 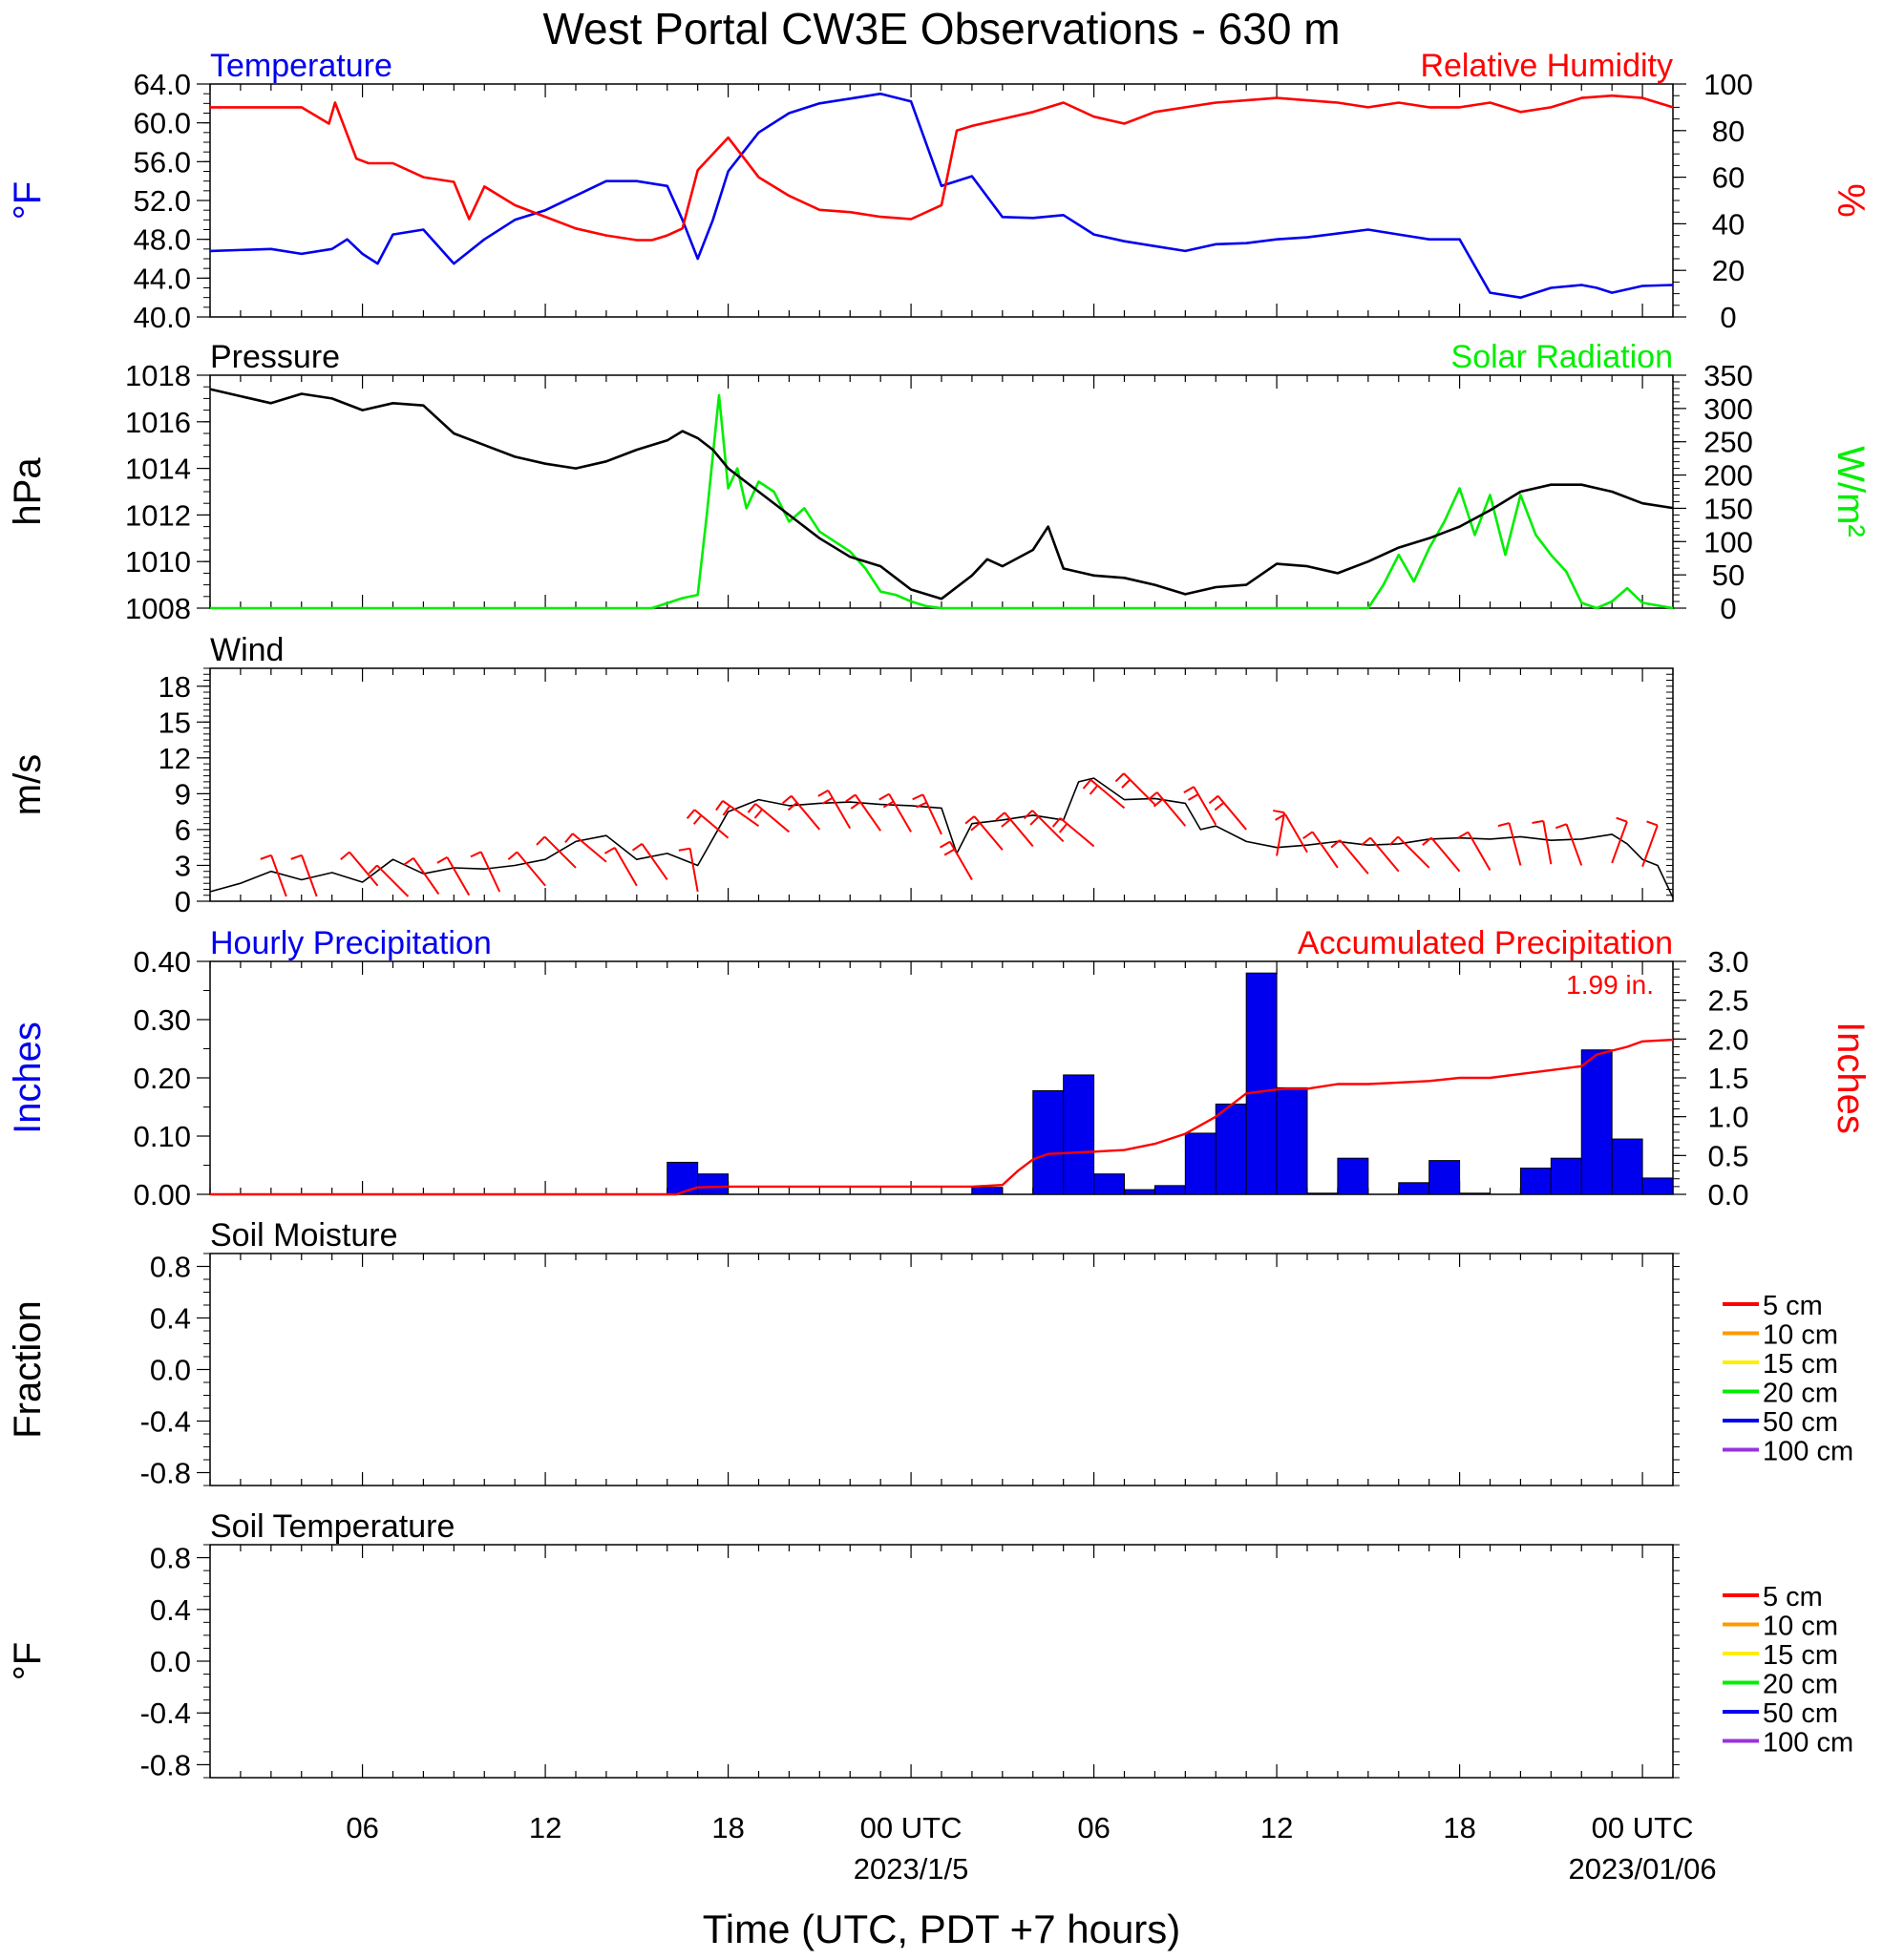 What do you see at coordinates (183, 901) in the screenshot?
I see `wind-y-tick-label: 0` at bounding box center [183, 901].